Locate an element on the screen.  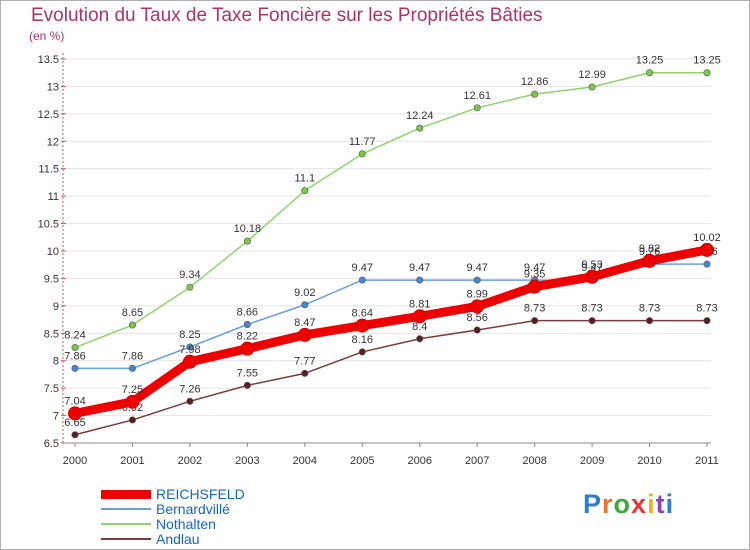
y-tick-label: 7.5 is located at coordinates (51, 389).